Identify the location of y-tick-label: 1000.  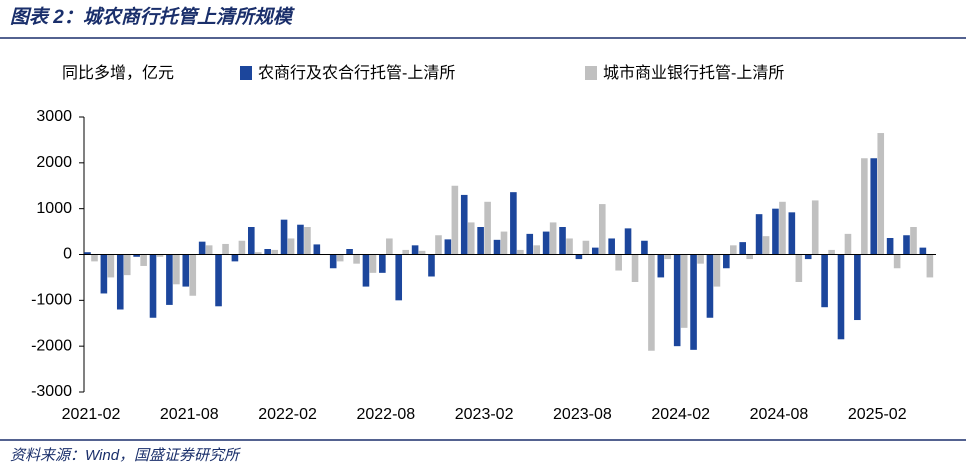
(54, 208).